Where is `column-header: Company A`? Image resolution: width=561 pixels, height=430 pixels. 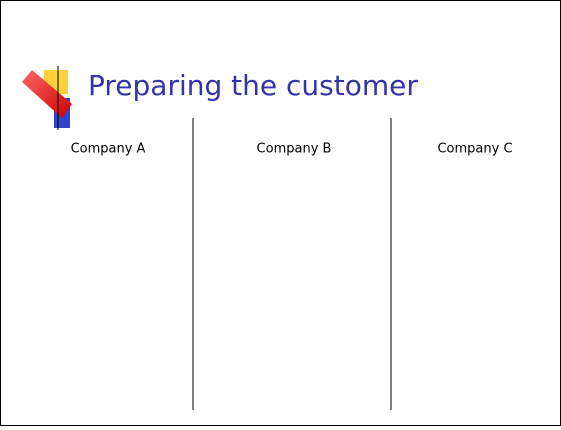 column-header: Company A is located at coordinates (108, 149).